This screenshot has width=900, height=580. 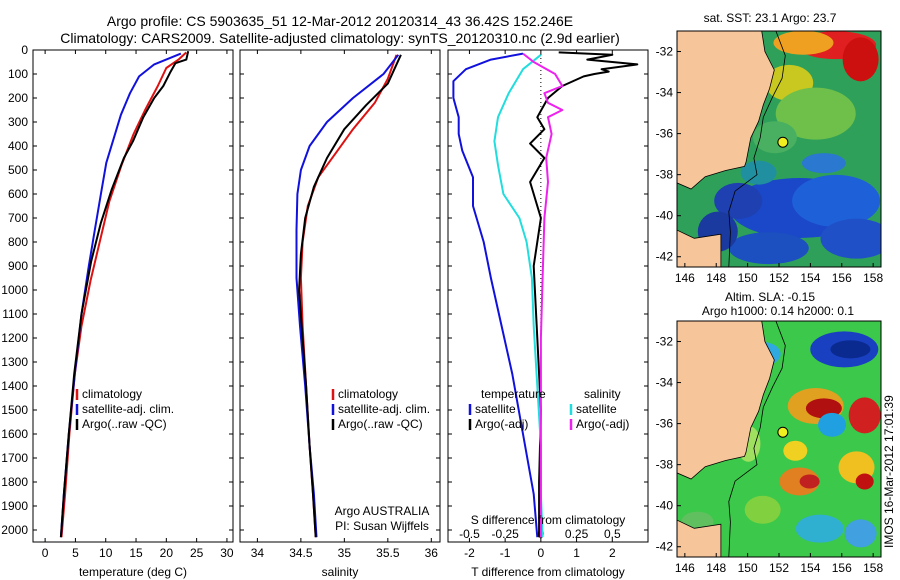 I want to click on x-tick-label: 30, so click(x=227, y=553).